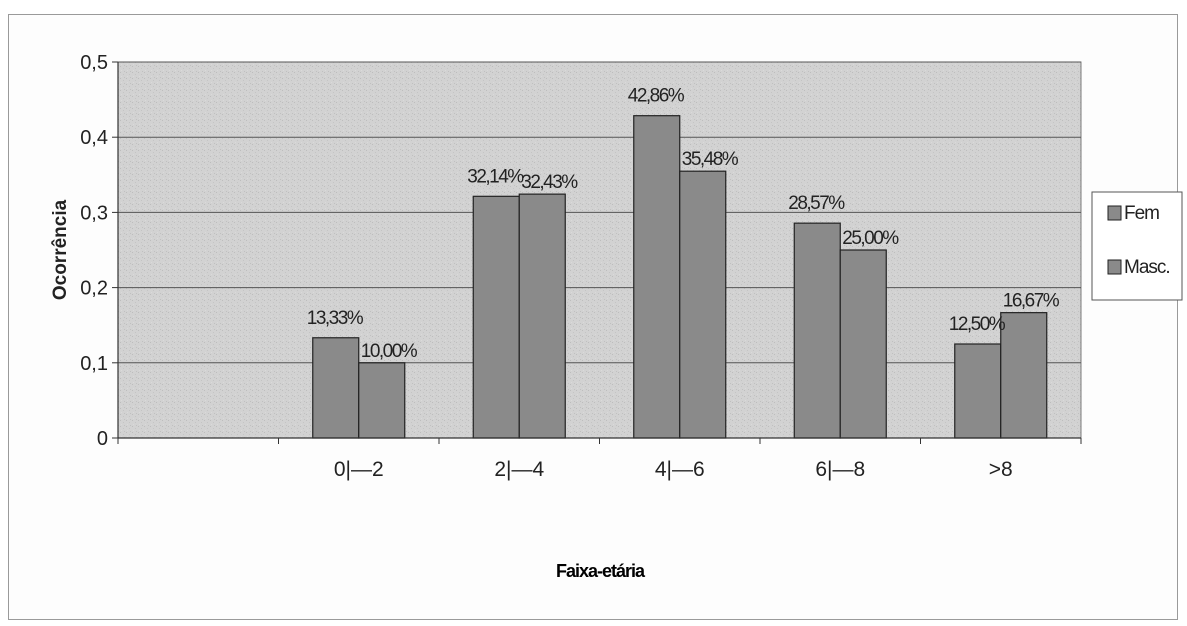 This screenshot has height=626, width=1187. What do you see at coordinates (94, 364) in the screenshot?
I see `y-tick-label: 0,1` at bounding box center [94, 364].